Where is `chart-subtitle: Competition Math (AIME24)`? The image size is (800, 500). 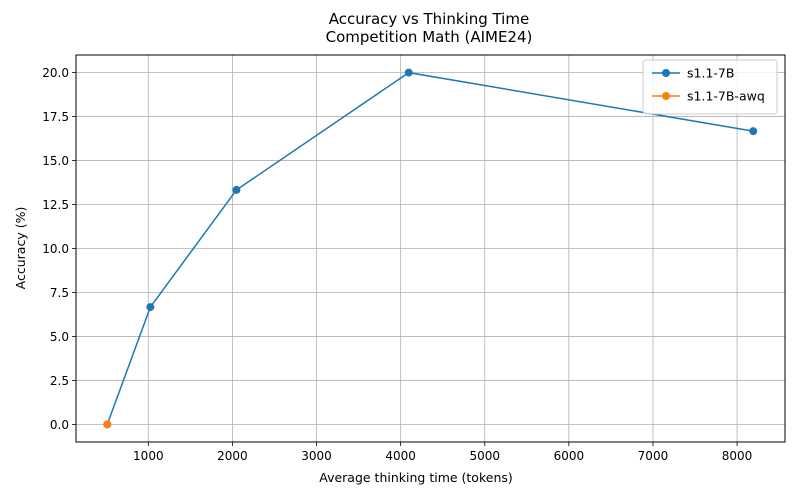 chart-subtitle: Competition Math (AIME24) is located at coordinates (429, 37).